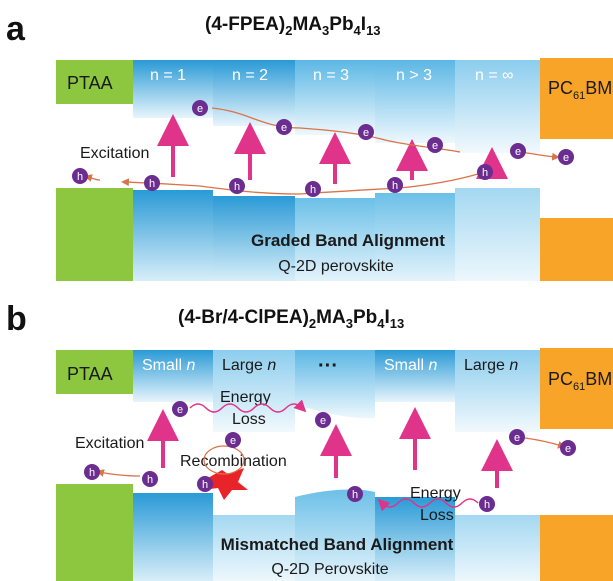  Describe the element at coordinates (293, 26) in the screenshot. I see `panel-a-title: (4-FPEA)2MA3Pb4I13` at that location.